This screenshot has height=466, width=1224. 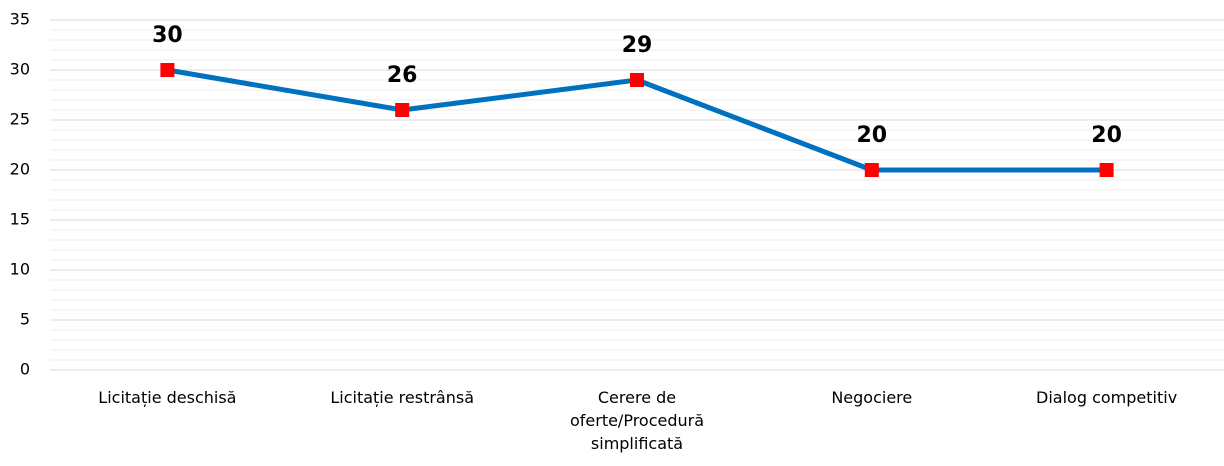 What do you see at coordinates (637, 45) in the screenshot?
I see `data-label: 29` at bounding box center [637, 45].